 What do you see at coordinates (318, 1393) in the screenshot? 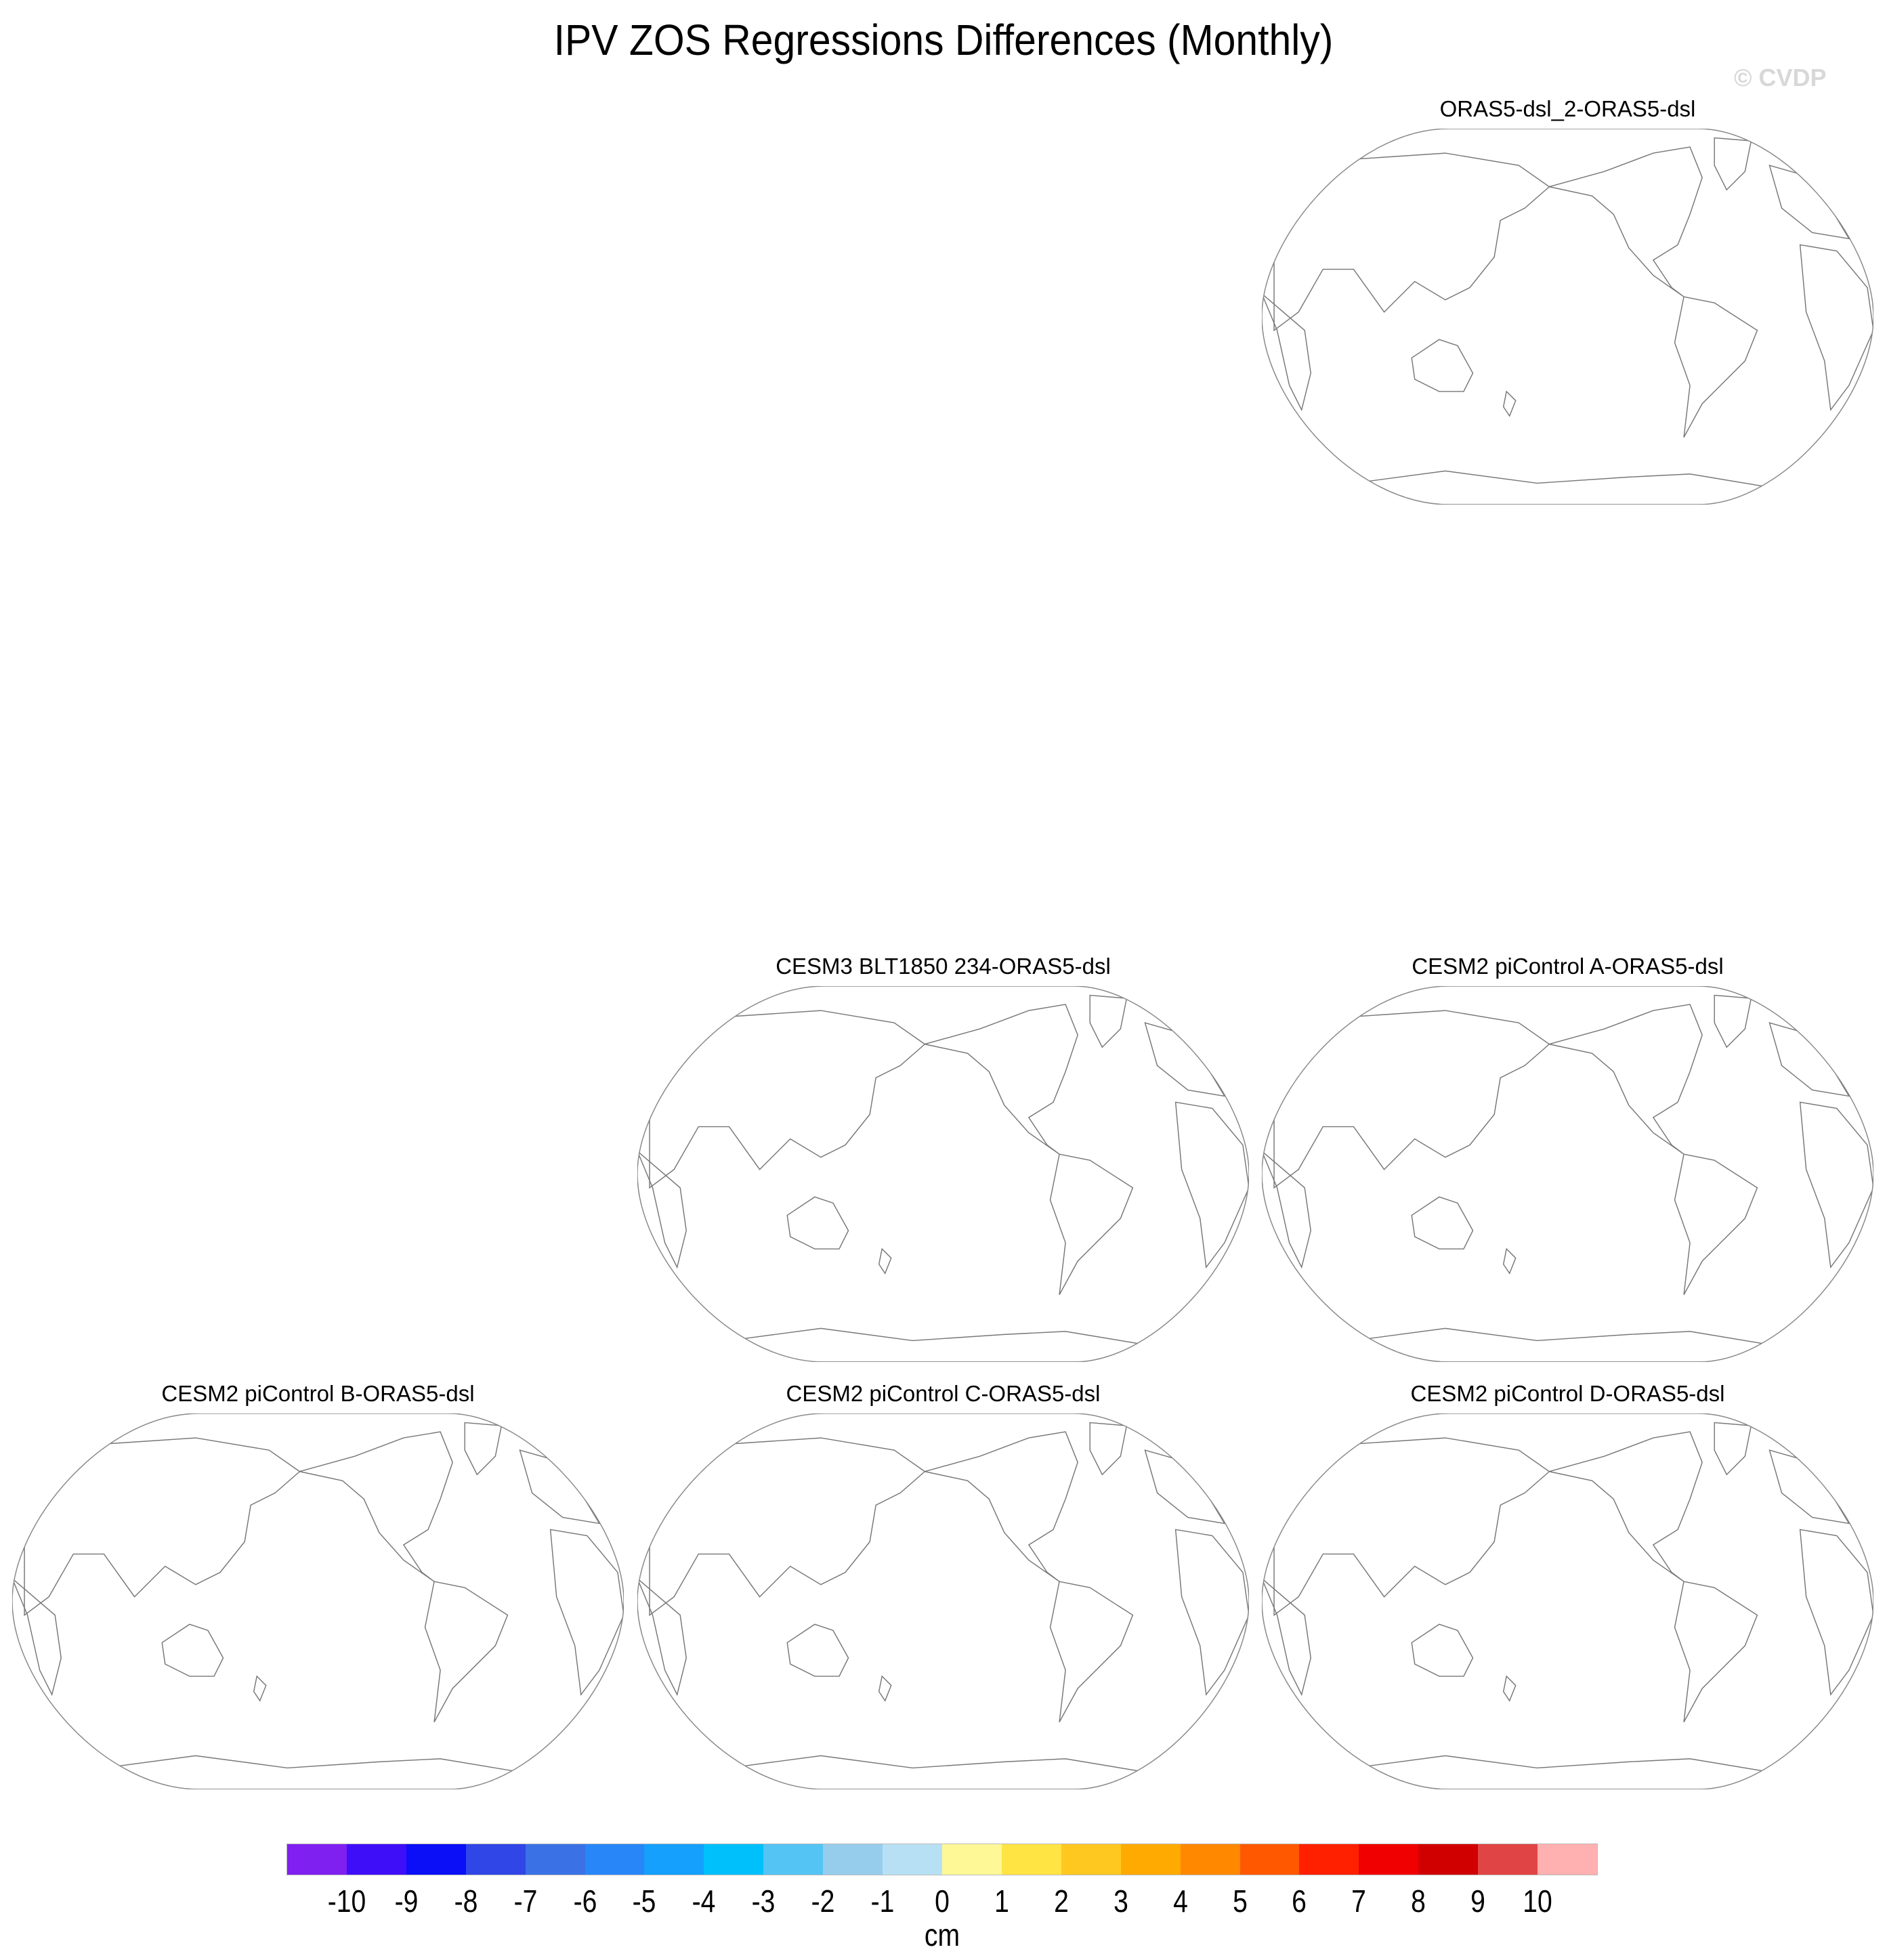
I see `panel-title: CESM2 piControl B-ORAS5-dsl` at bounding box center [318, 1393].